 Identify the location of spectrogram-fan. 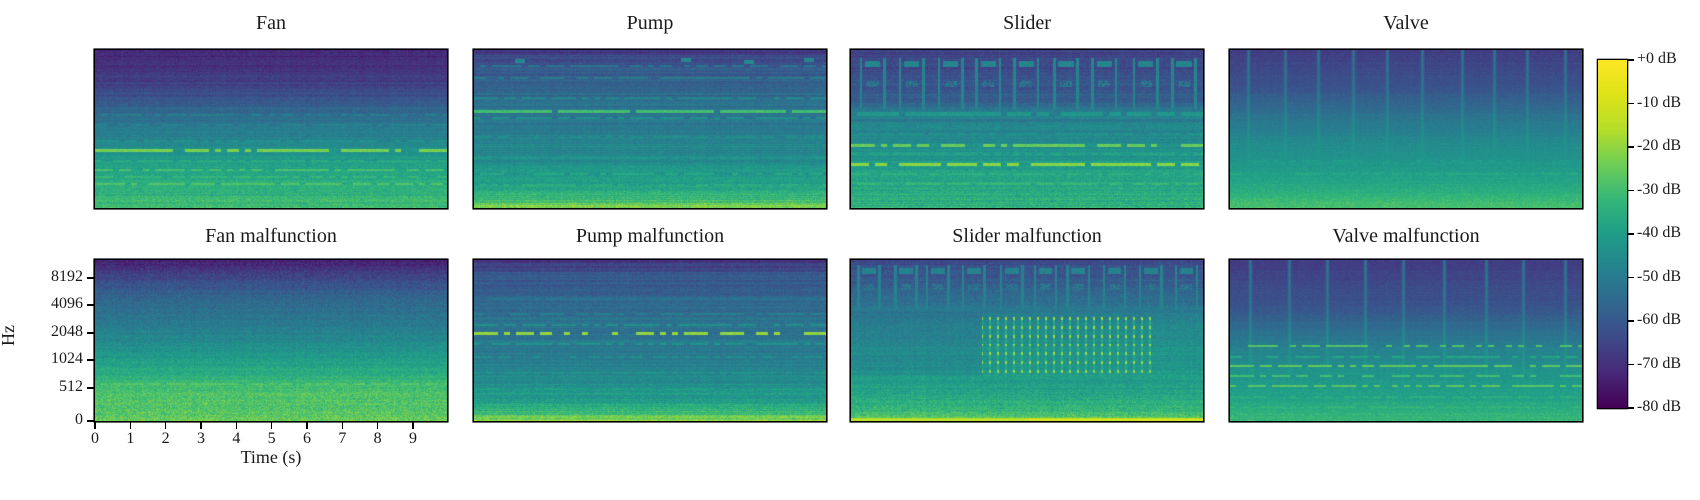
(271, 129).